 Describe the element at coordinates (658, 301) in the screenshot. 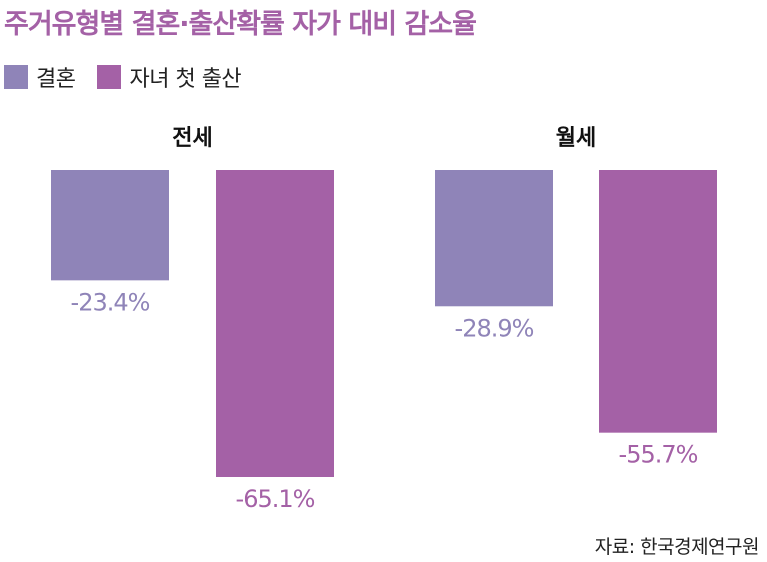

I see `bar-wolse-birth` at that location.